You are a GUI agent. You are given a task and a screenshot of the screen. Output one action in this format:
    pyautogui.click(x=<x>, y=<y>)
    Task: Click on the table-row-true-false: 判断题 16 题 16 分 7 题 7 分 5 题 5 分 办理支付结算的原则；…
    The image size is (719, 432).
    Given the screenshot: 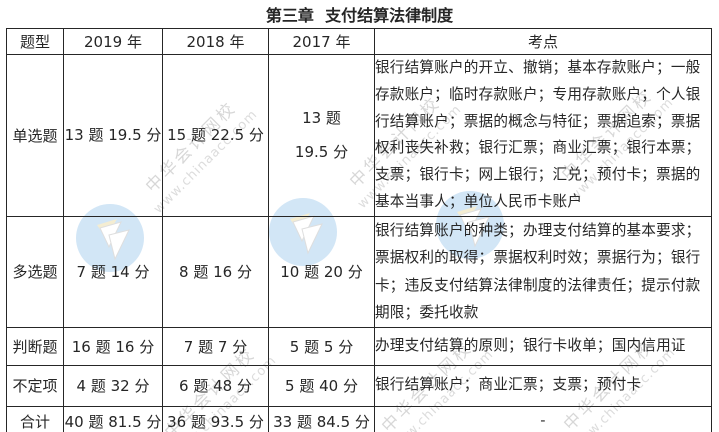 What is the action you would take?
    pyautogui.click(x=359, y=346)
    